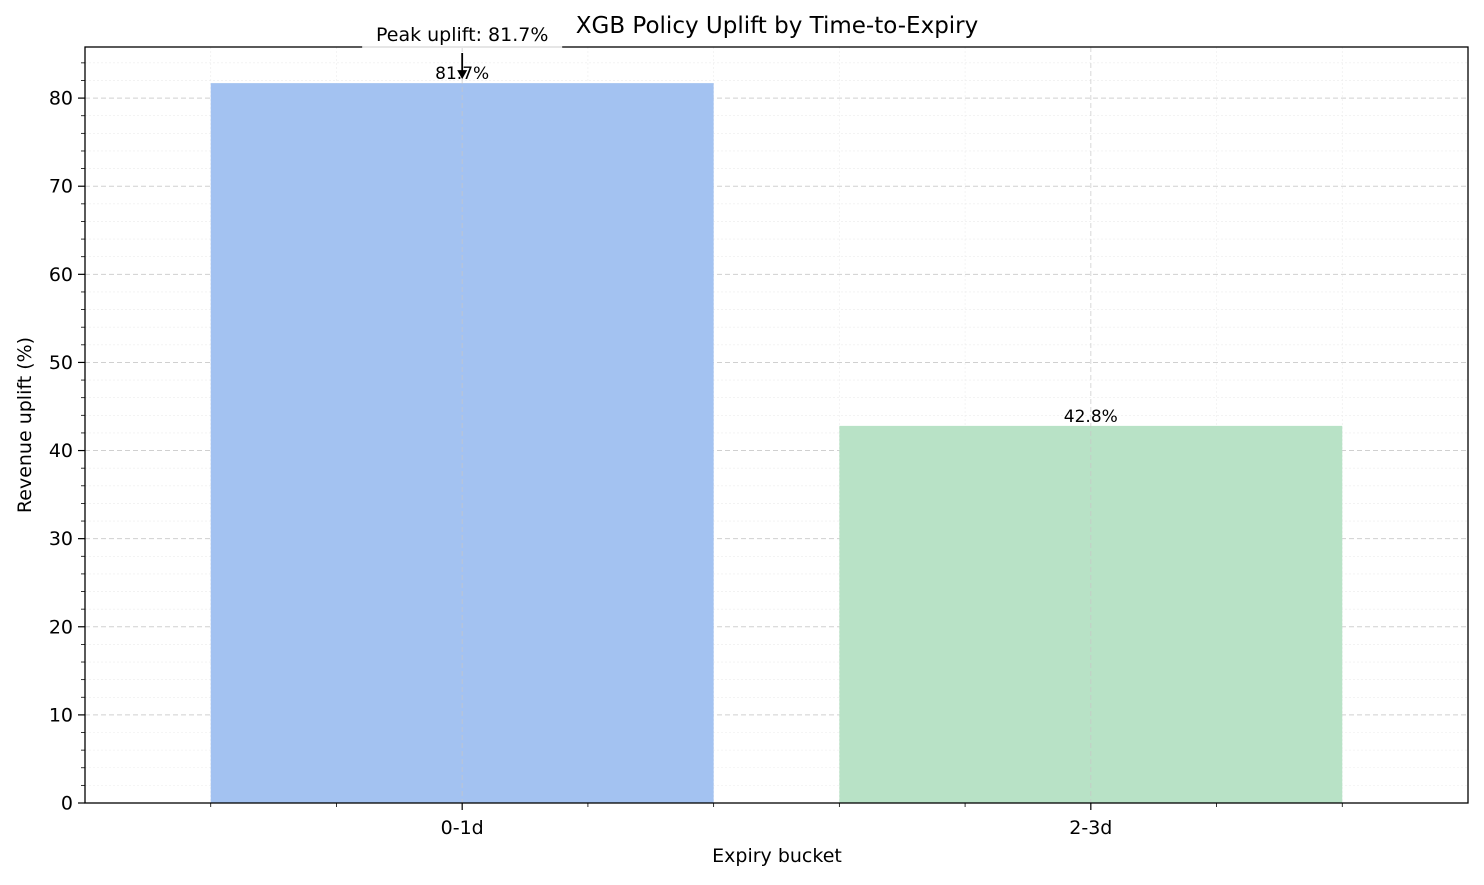  Describe the element at coordinates (462, 828) in the screenshot. I see `x-tick-label: 0-1d` at that location.